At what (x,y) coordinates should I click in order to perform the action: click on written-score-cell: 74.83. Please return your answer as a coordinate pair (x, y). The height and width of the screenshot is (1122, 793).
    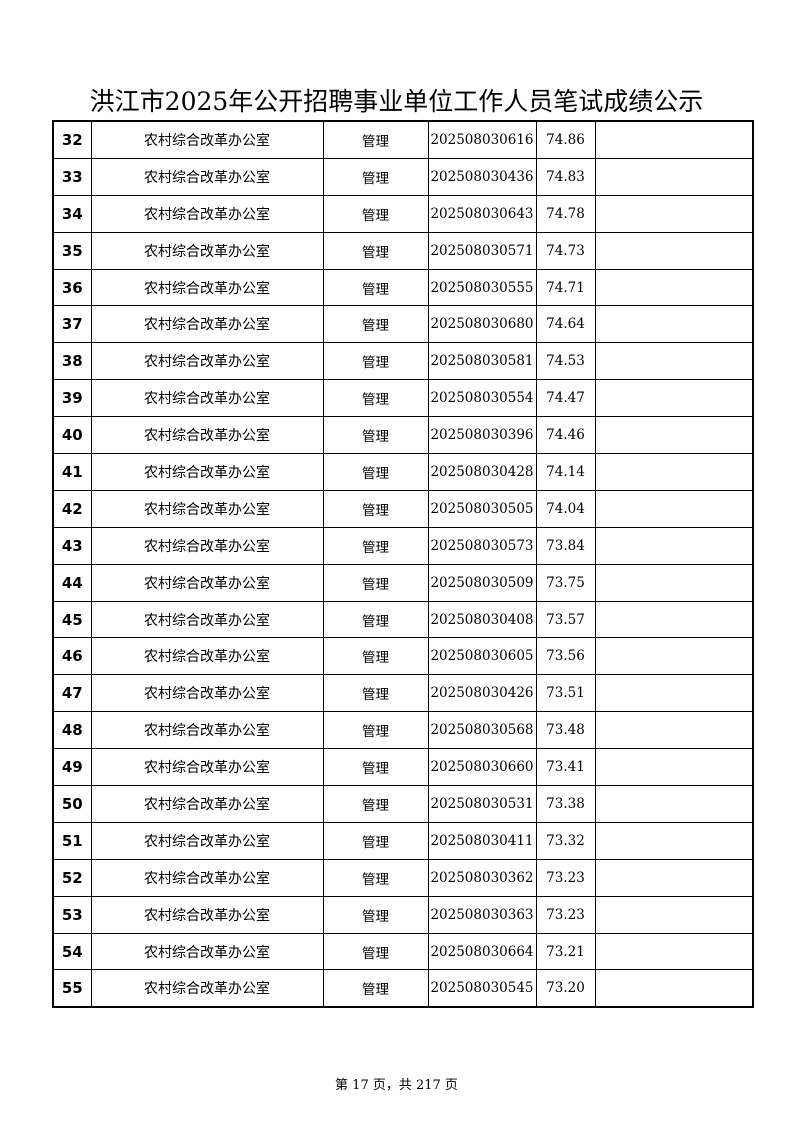
    Looking at the image, I should click on (565, 176).